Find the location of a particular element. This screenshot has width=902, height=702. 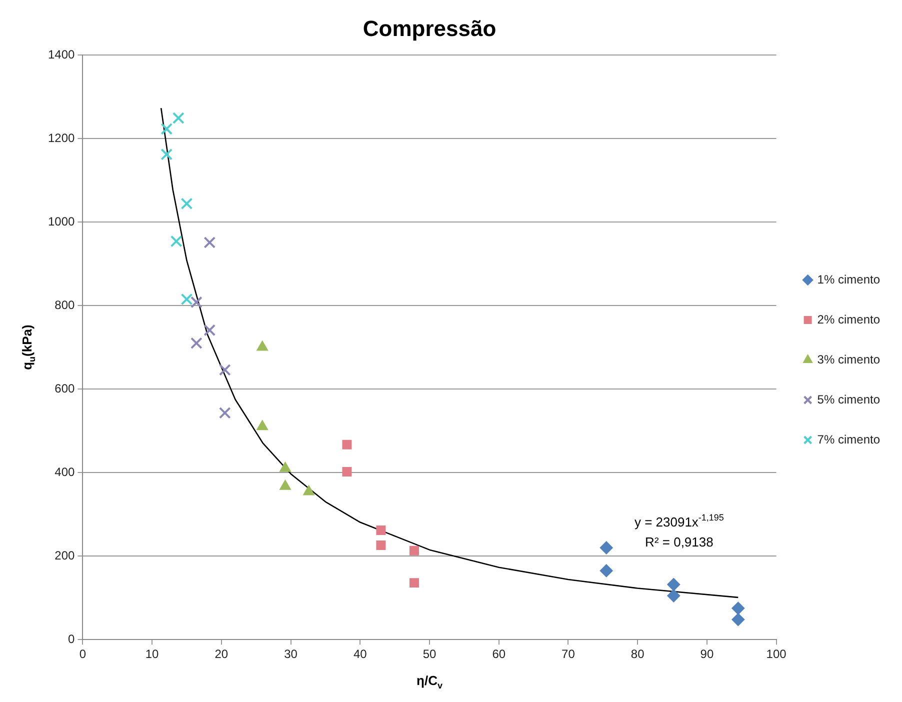

y-tick-label: 800 is located at coordinates (65, 305).